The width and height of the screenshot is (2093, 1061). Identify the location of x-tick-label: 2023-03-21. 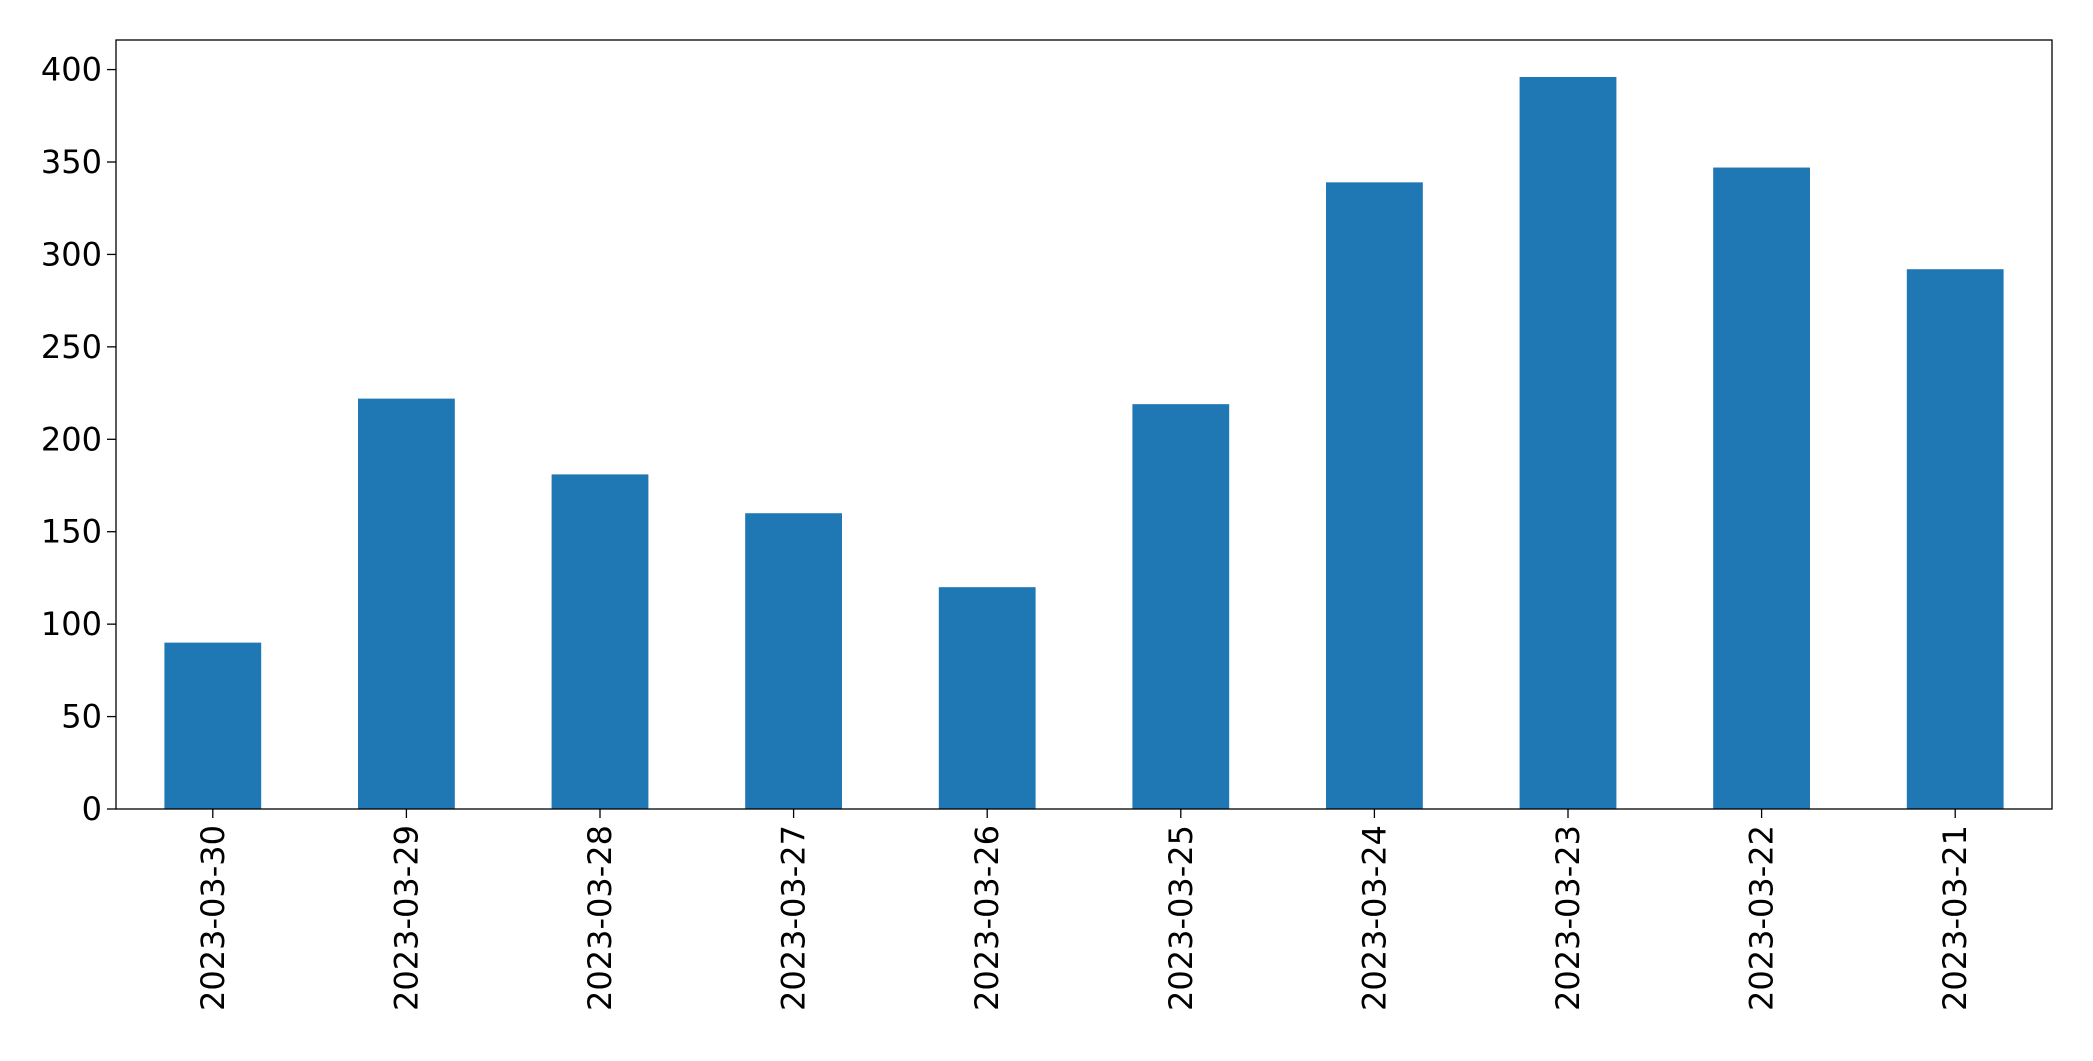
(1955, 918).